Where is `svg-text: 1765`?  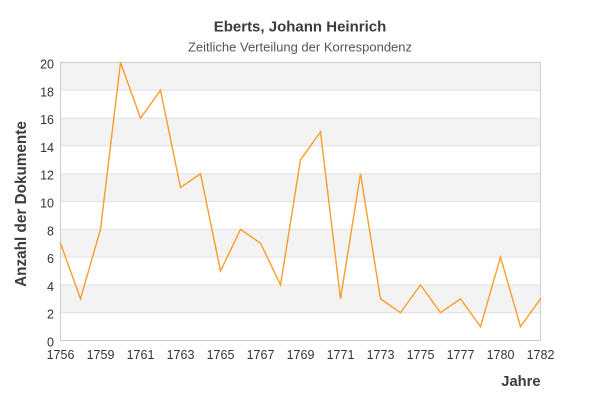
svg-text: 1765 is located at coordinates (221, 355).